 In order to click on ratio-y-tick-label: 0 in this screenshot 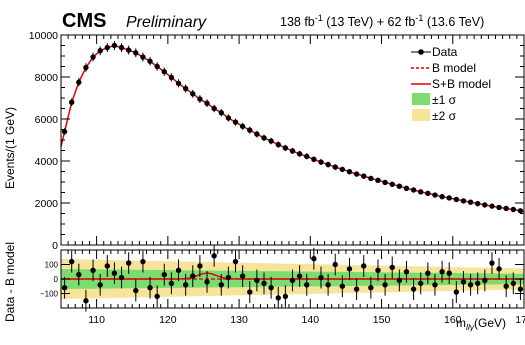, I will do `click(56, 279)`.